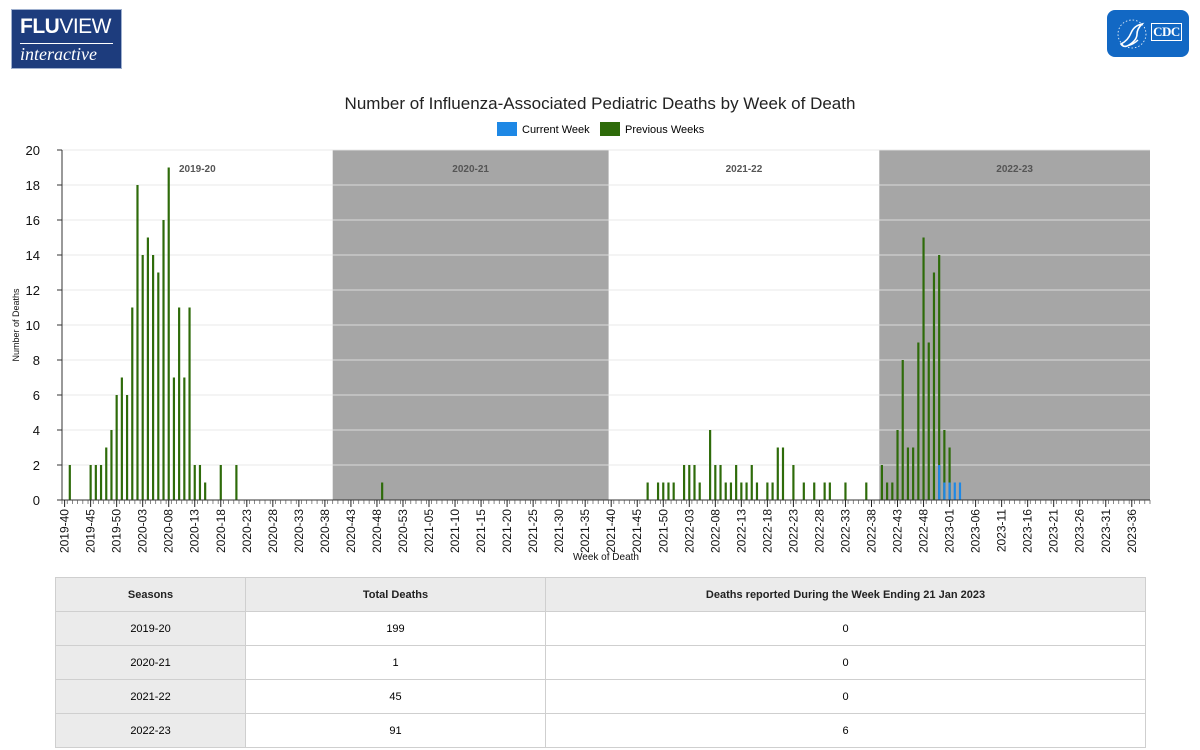  Describe the element at coordinates (117, 531) in the screenshot. I see `x-tick-label: 2019-50` at that location.